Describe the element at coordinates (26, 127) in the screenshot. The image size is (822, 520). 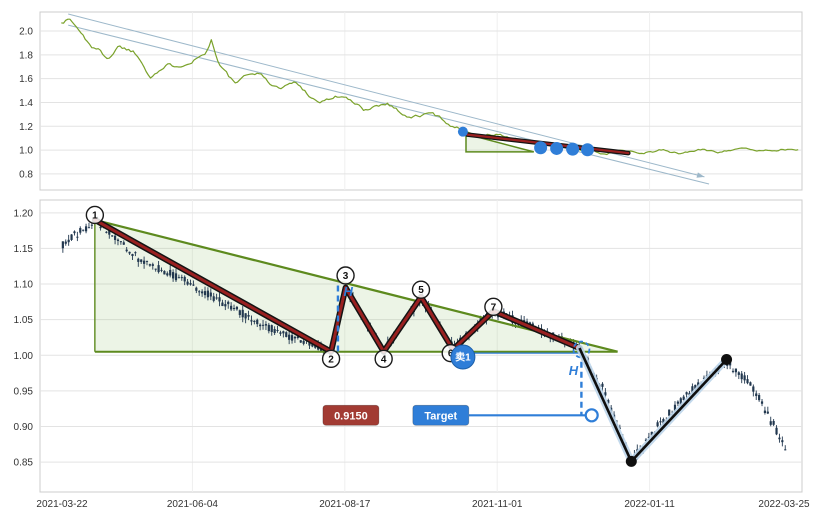
I see `y-axis-label: 1.2` at that location.